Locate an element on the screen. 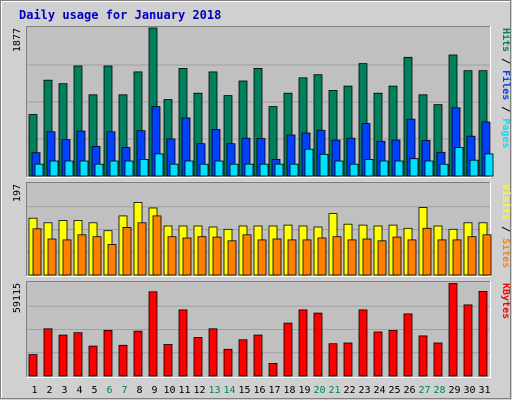 The image size is (512, 404). day-label: 18 is located at coordinates (289, 390).